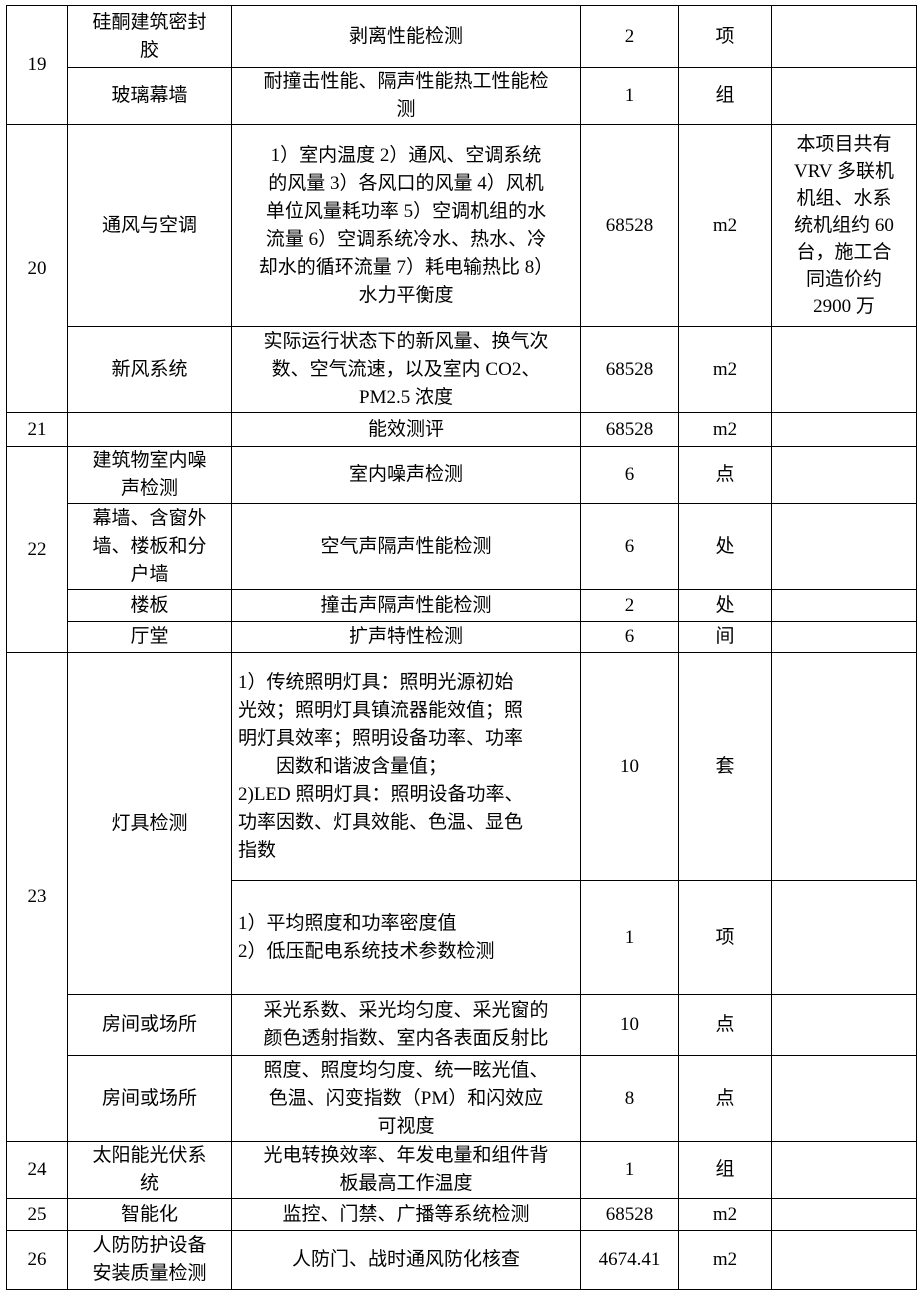 Image resolution: width=922 pixels, height=1304 pixels. Describe the element at coordinates (149, 1214) in the screenshot. I see `item-name: 智能化` at that location.